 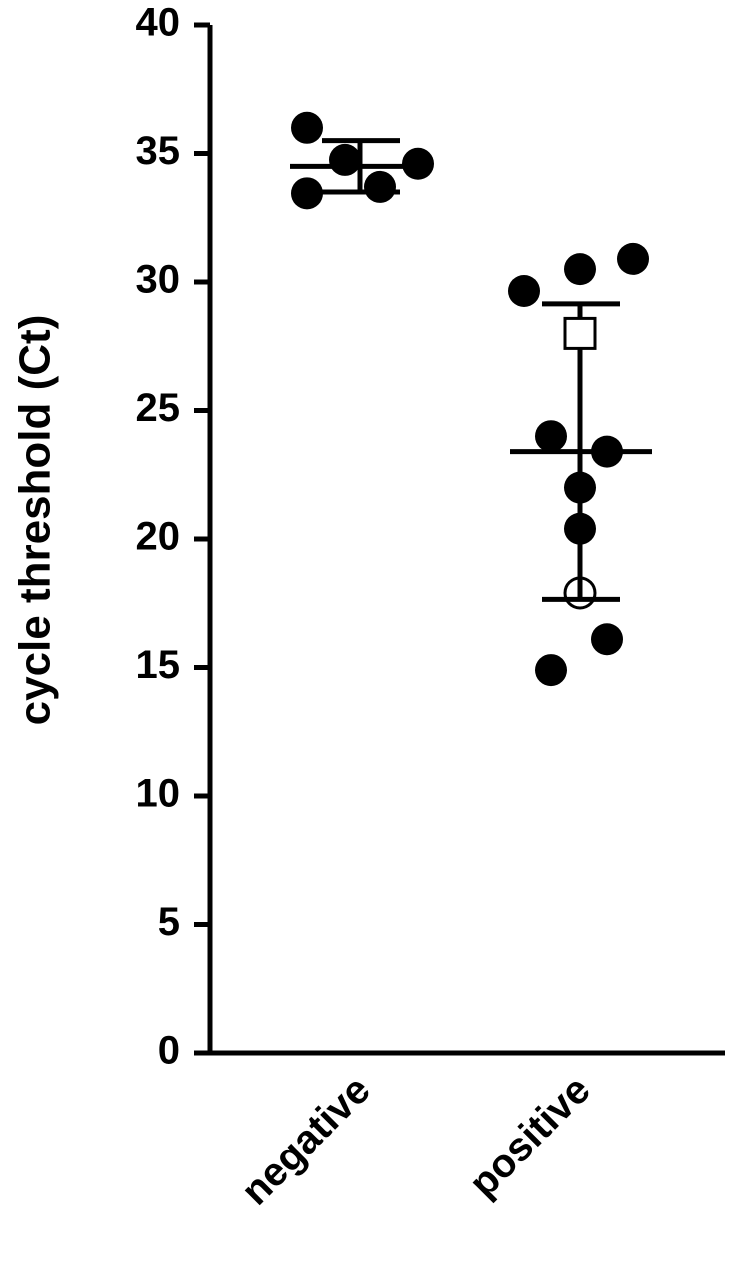 What do you see at coordinates (158, 280) in the screenshot?
I see `y-tick-label: 30` at bounding box center [158, 280].